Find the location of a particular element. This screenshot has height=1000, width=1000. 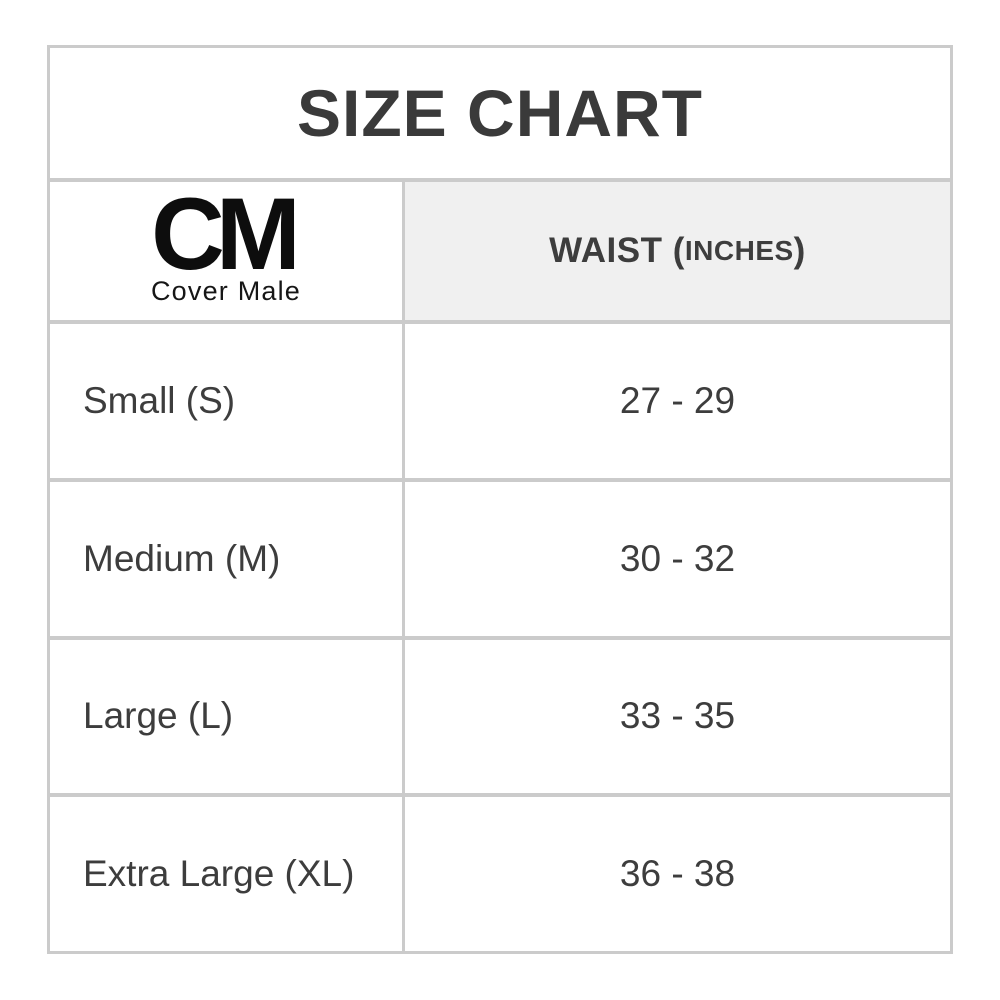

table-row-waist-medium: 30 - 32 is located at coordinates (676, 556).